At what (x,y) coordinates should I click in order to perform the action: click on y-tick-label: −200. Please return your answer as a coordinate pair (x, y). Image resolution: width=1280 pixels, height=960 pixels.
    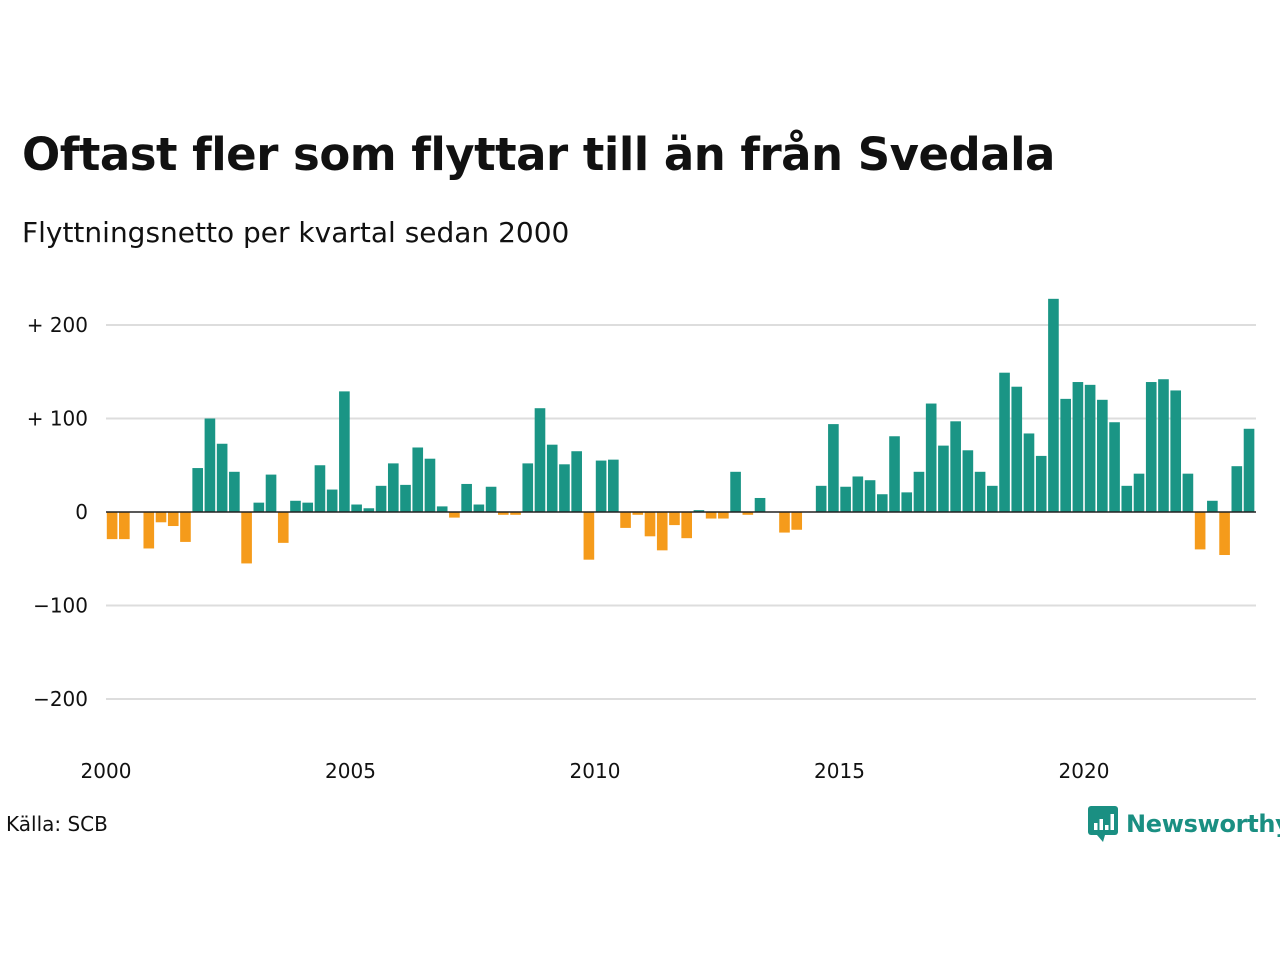
    Looking at the image, I should click on (60, 699).